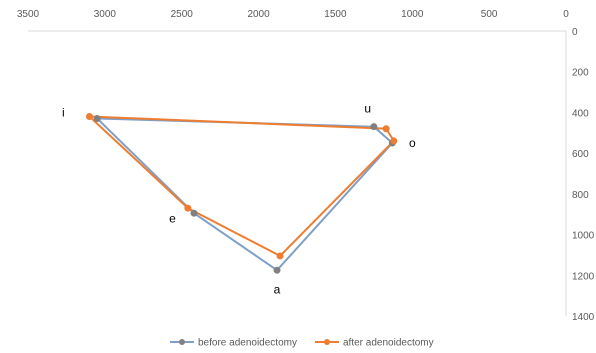  What do you see at coordinates (580, 154) in the screenshot?
I see `y-tick-label: 600` at bounding box center [580, 154].